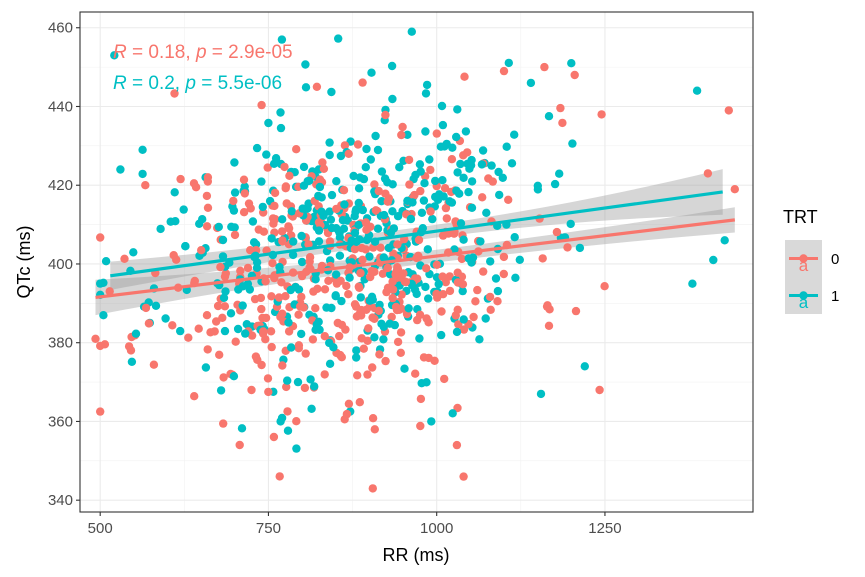 This screenshot has height=577, width=865. Describe the element at coordinates (120, 52) in the screenshot. I see `annotation-r-label-0: R` at that location.